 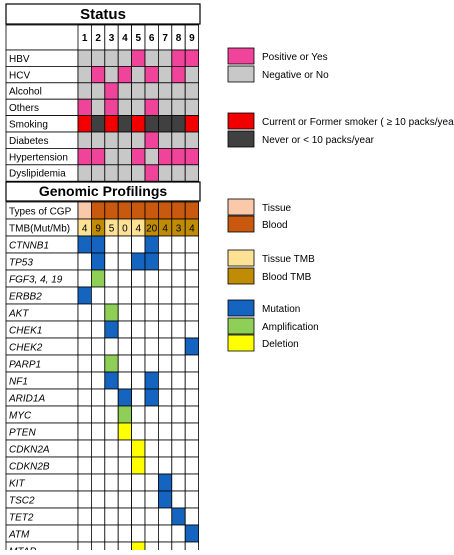 What do you see at coordinates (28, 141) in the screenshot?
I see `status-row-label: Diabetes` at bounding box center [28, 141].